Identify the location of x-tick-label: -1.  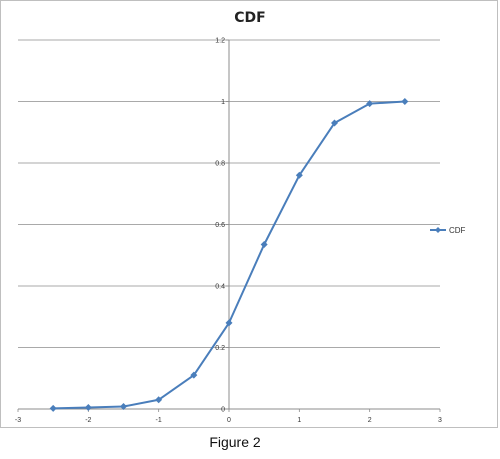
(159, 420).